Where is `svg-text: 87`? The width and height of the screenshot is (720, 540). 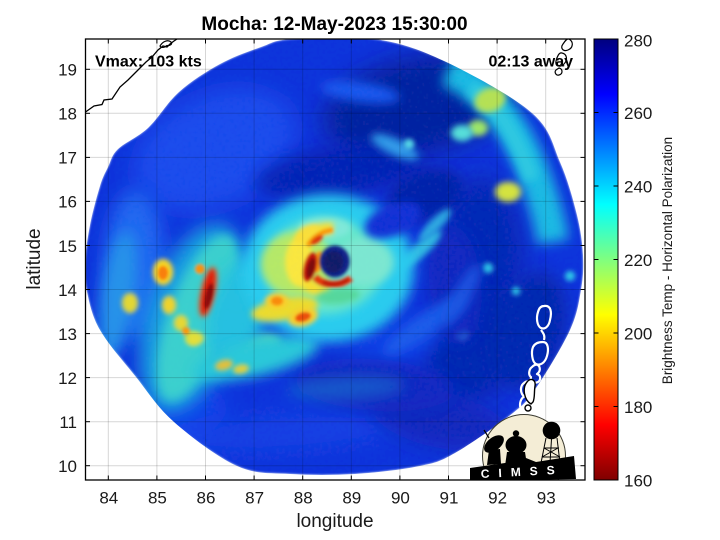
svg-text: 87 is located at coordinates (254, 498).